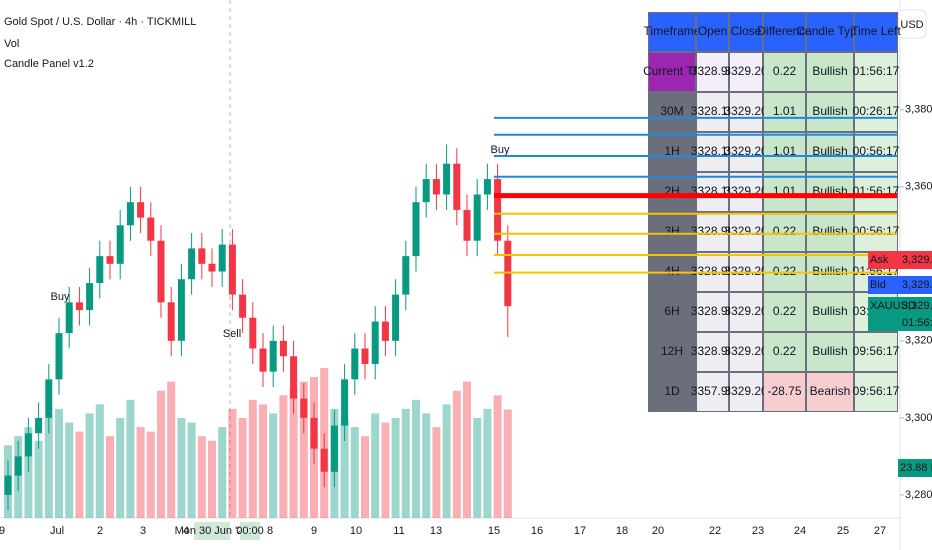 The height and width of the screenshot is (550, 932). I want to click on indicator-label: Vol, so click(11, 44).